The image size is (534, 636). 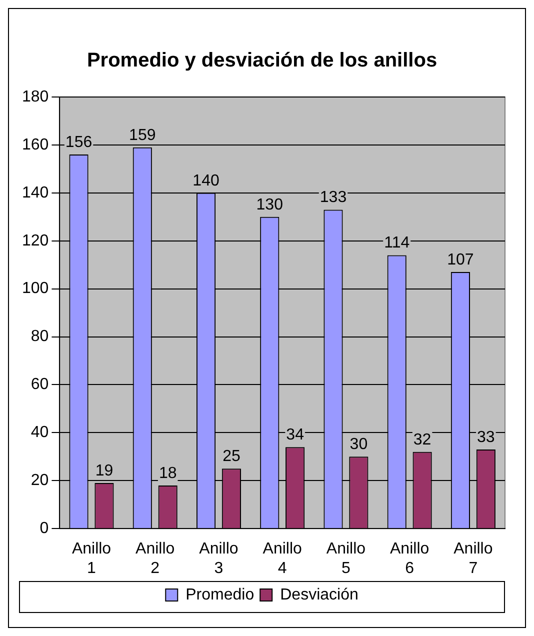 What do you see at coordinates (39, 481) in the screenshot?
I see `y-tick-label: 20` at bounding box center [39, 481].